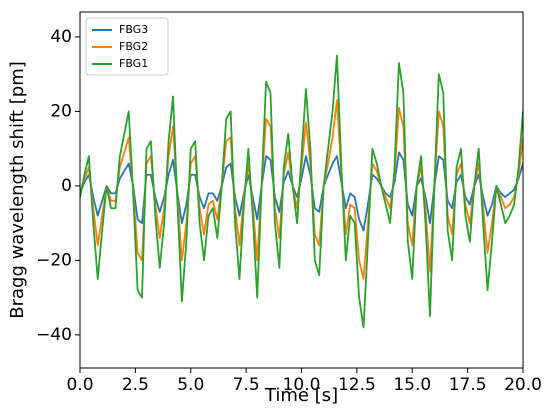 The height and width of the screenshot is (409, 550). What do you see at coordinates (301, 395) in the screenshot?
I see `x-axis-label: Time [s]` at bounding box center [301, 395].